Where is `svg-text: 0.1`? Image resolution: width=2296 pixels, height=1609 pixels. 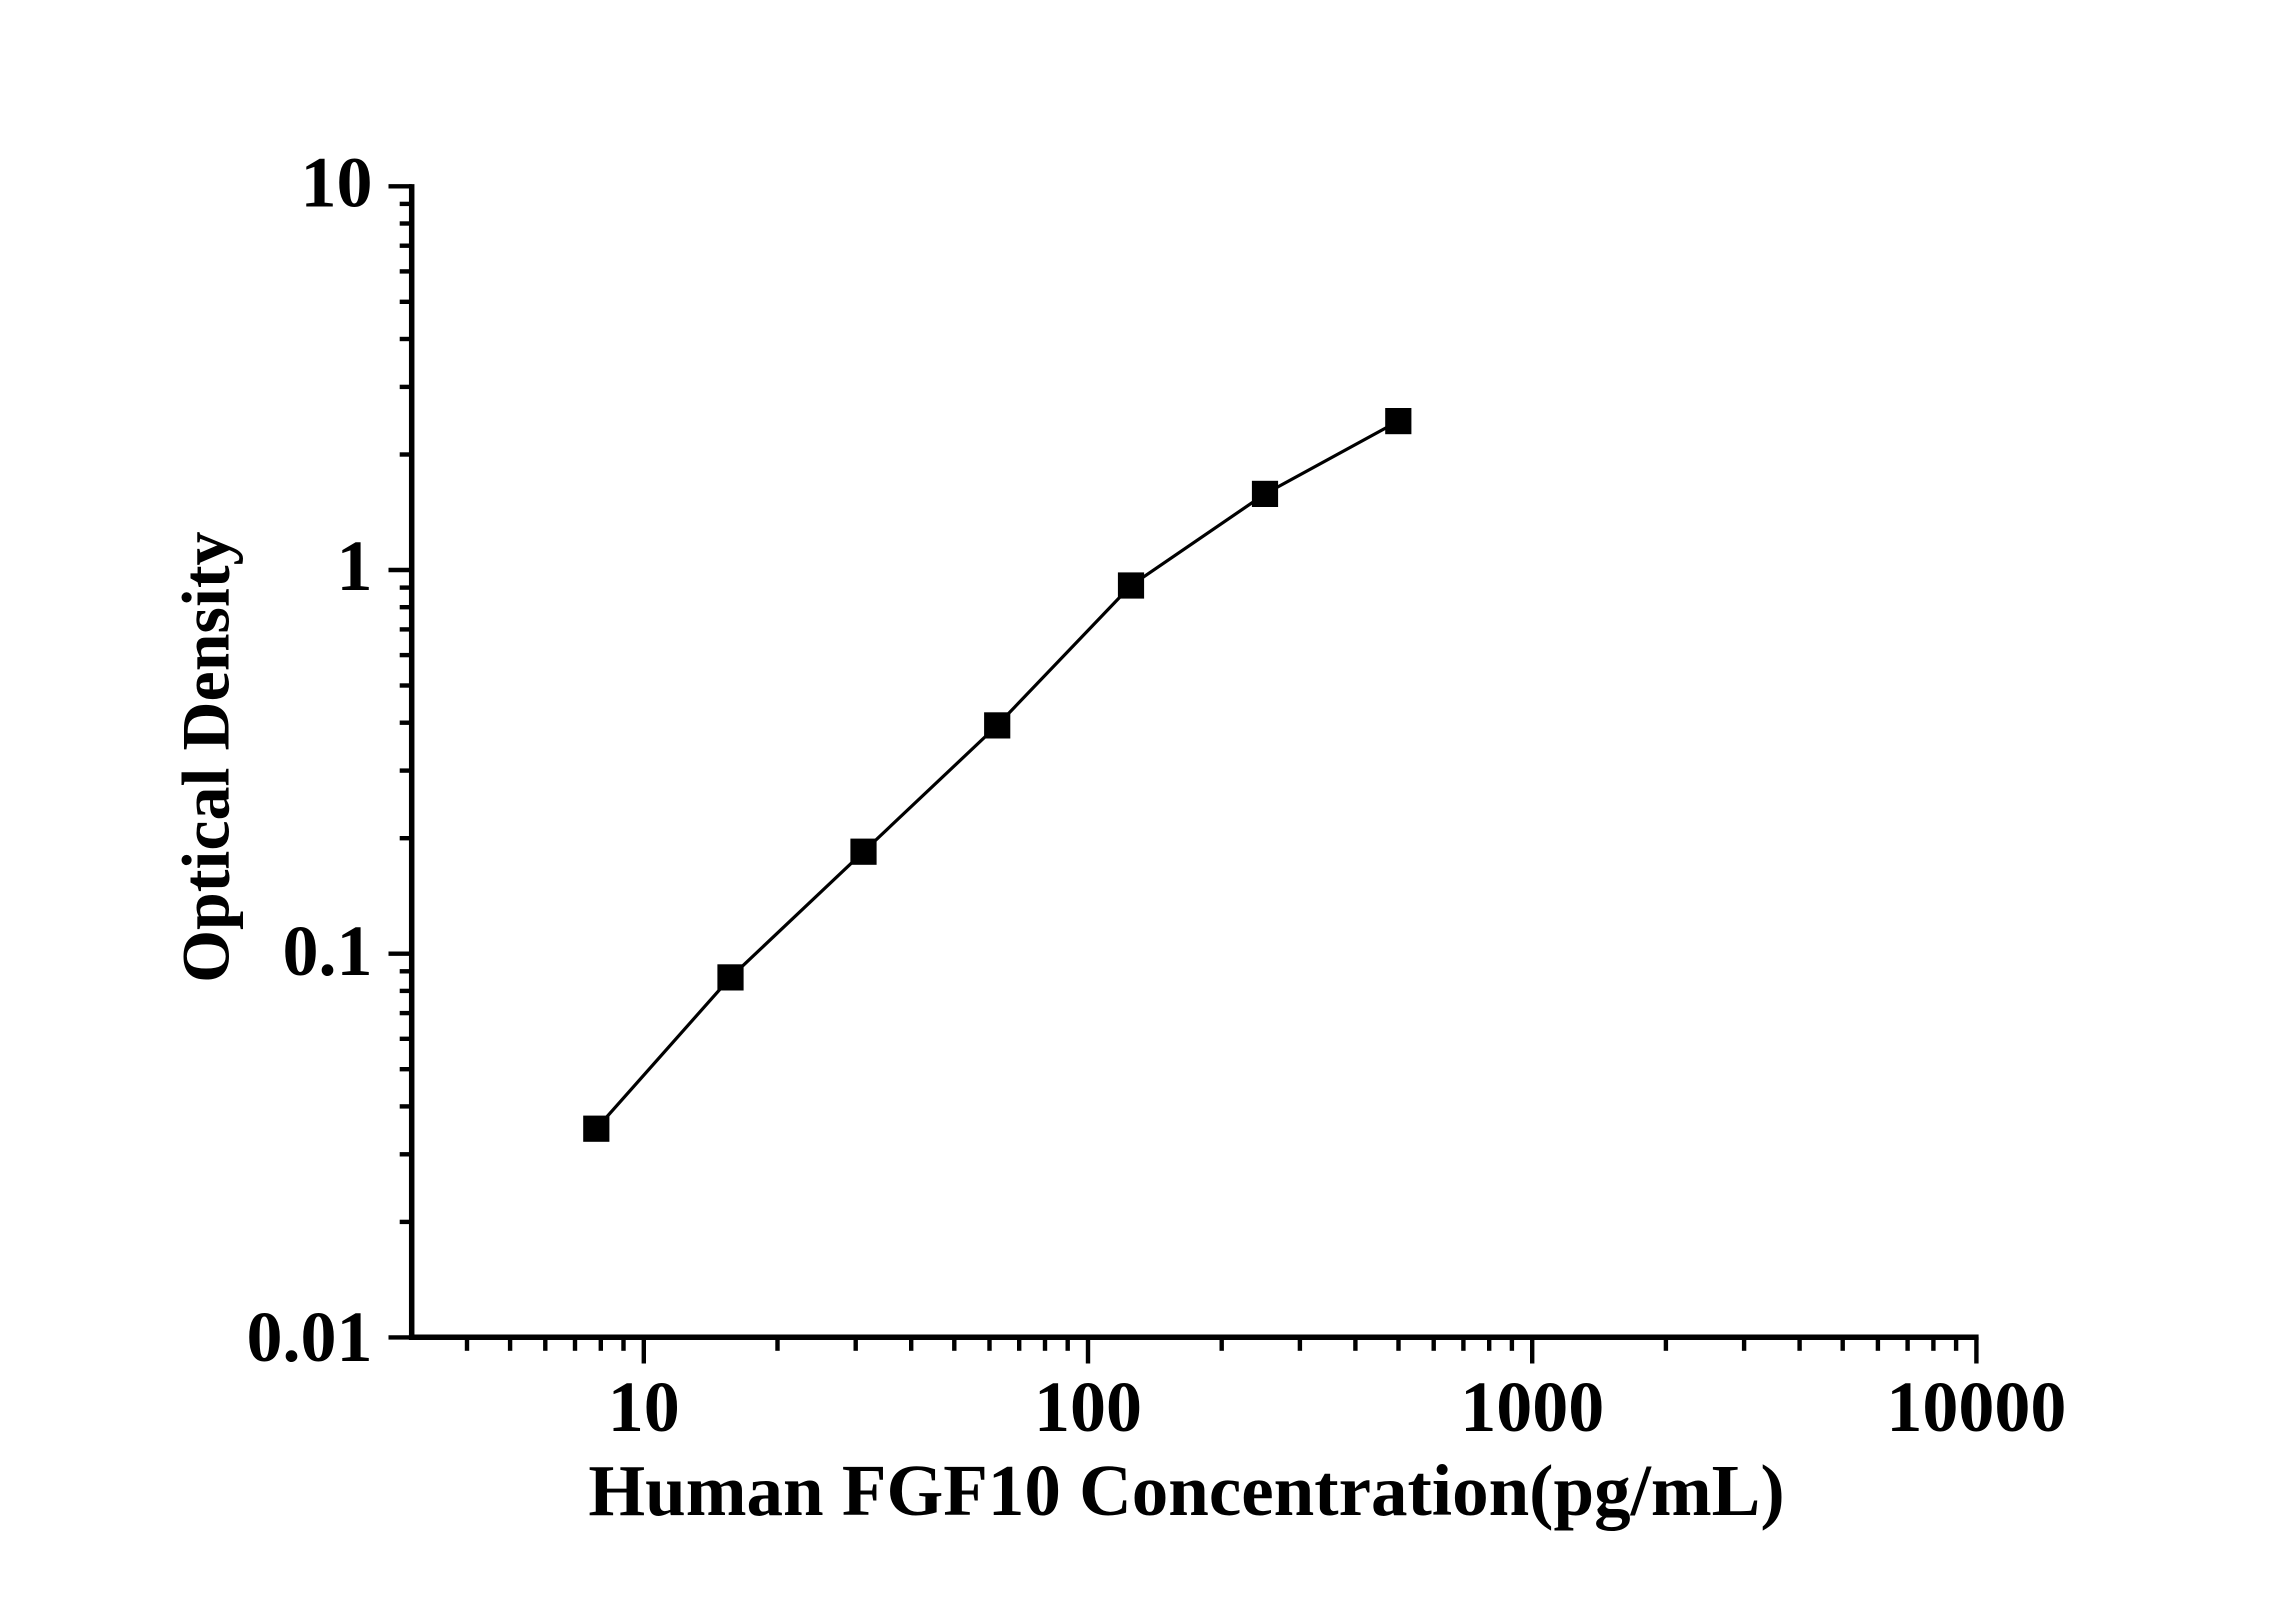
svg-text: 0.1 is located at coordinates (328, 951).